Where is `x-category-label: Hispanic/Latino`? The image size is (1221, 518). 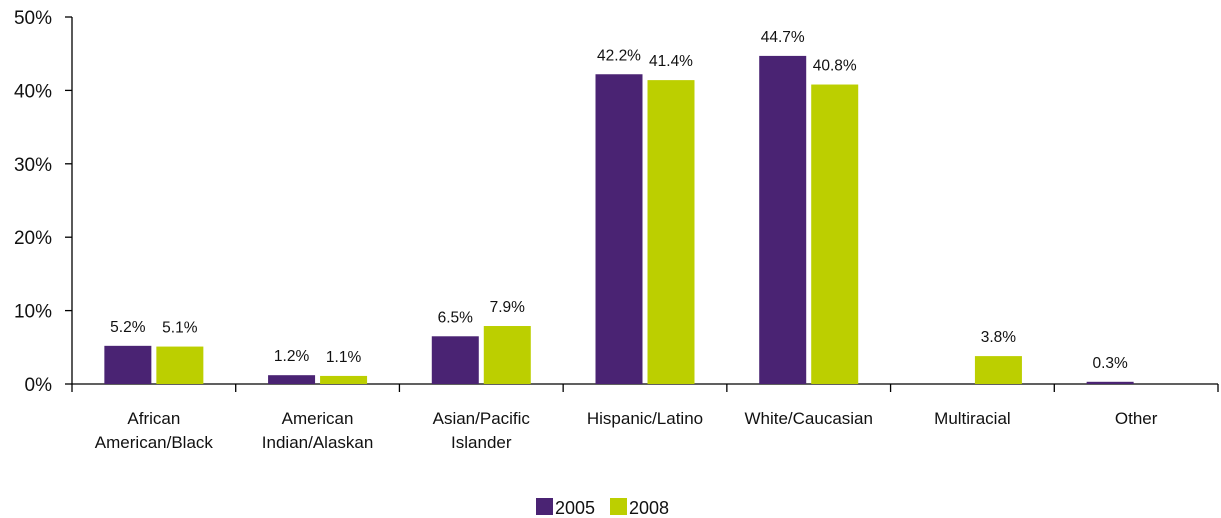 x-category-label: Hispanic/Latino is located at coordinates (645, 418).